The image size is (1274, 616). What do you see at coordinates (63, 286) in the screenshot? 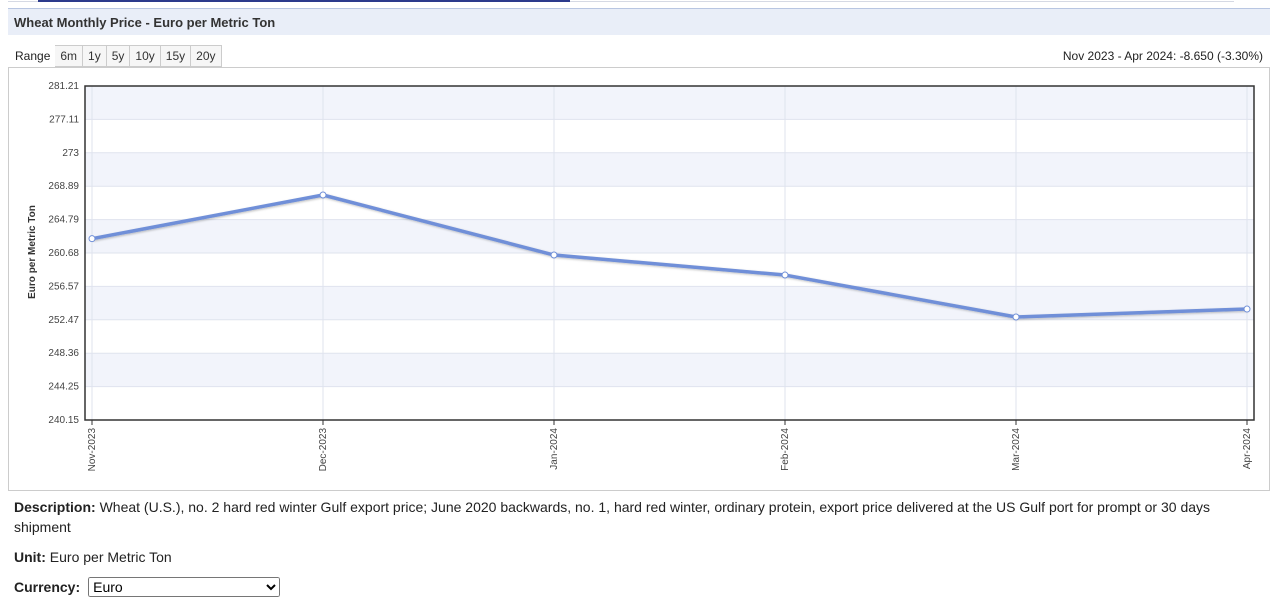
I see `y-tick-label: 256.57` at bounding box center [63, 286].